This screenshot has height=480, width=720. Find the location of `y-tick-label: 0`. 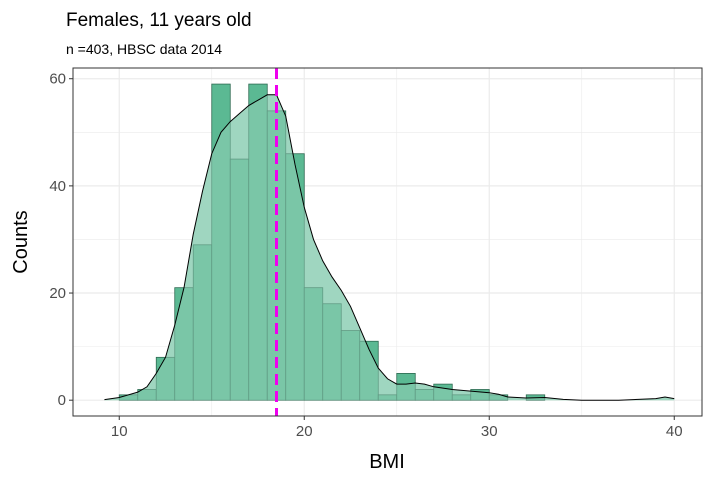

y-tick-label: 0 is located at coordinates (62, 400).